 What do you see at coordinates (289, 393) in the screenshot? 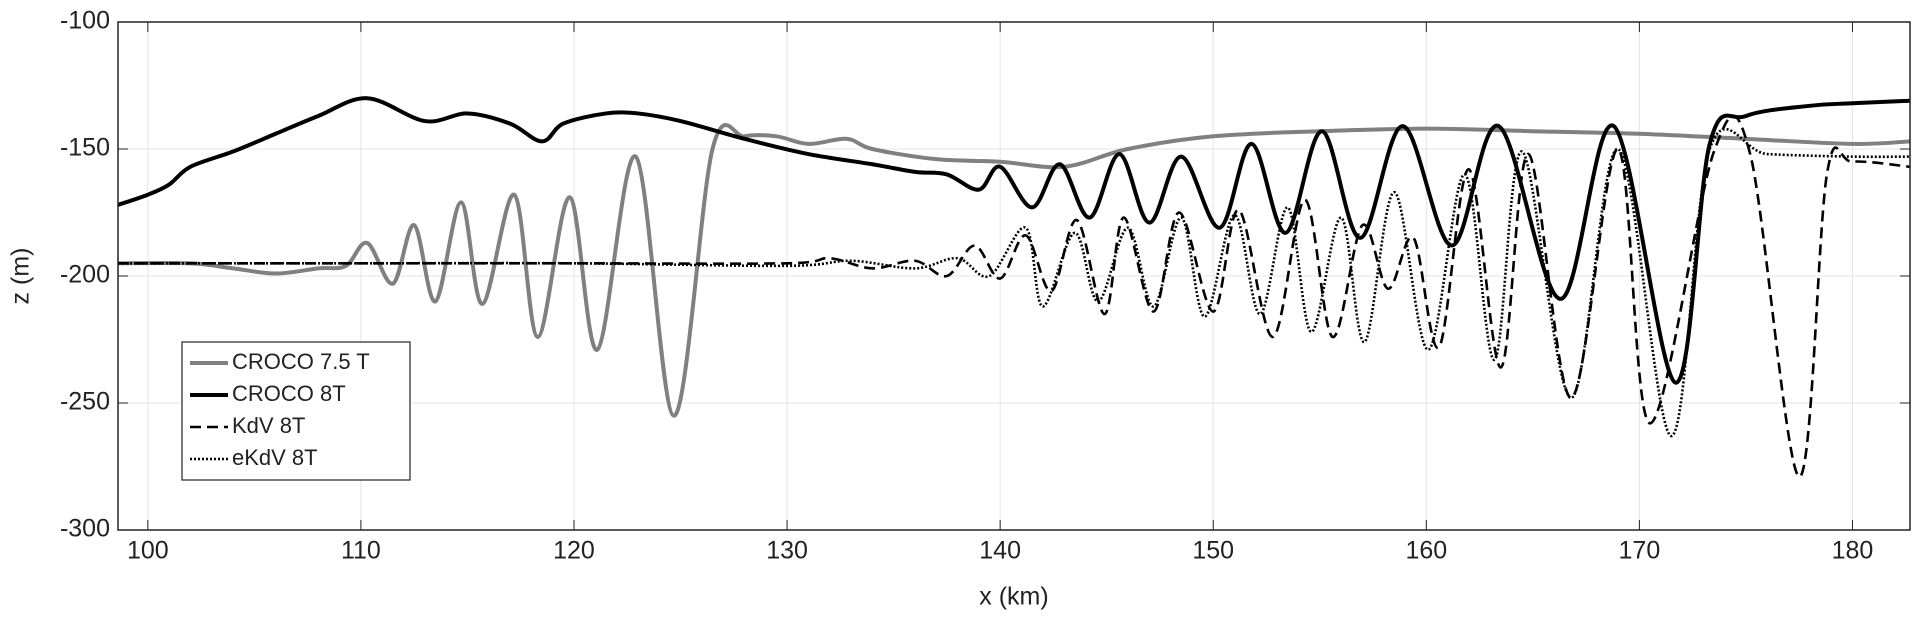
I see `legend-label: CROCO 8T` at bounding box center [289, 393].